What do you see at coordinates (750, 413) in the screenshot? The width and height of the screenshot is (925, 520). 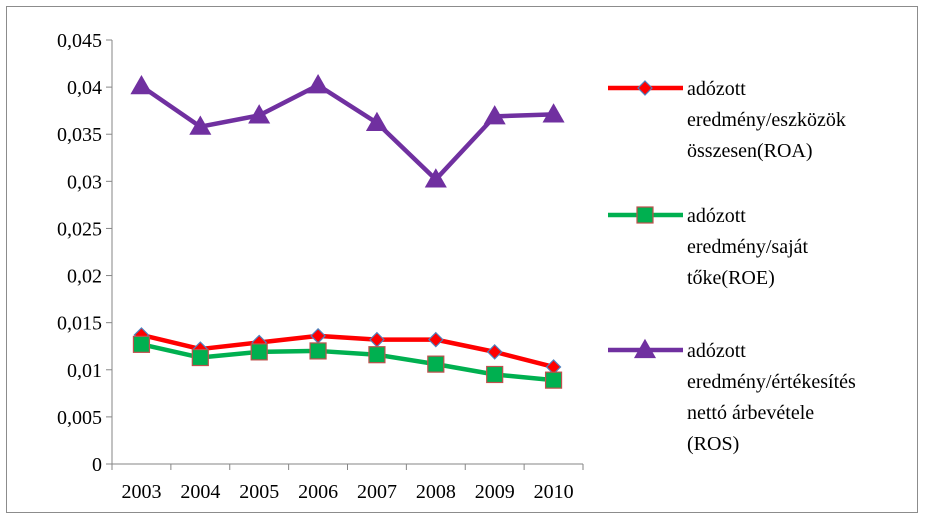 I see `legend-label: nettó árbevétele` at bounding box center [750, 413].